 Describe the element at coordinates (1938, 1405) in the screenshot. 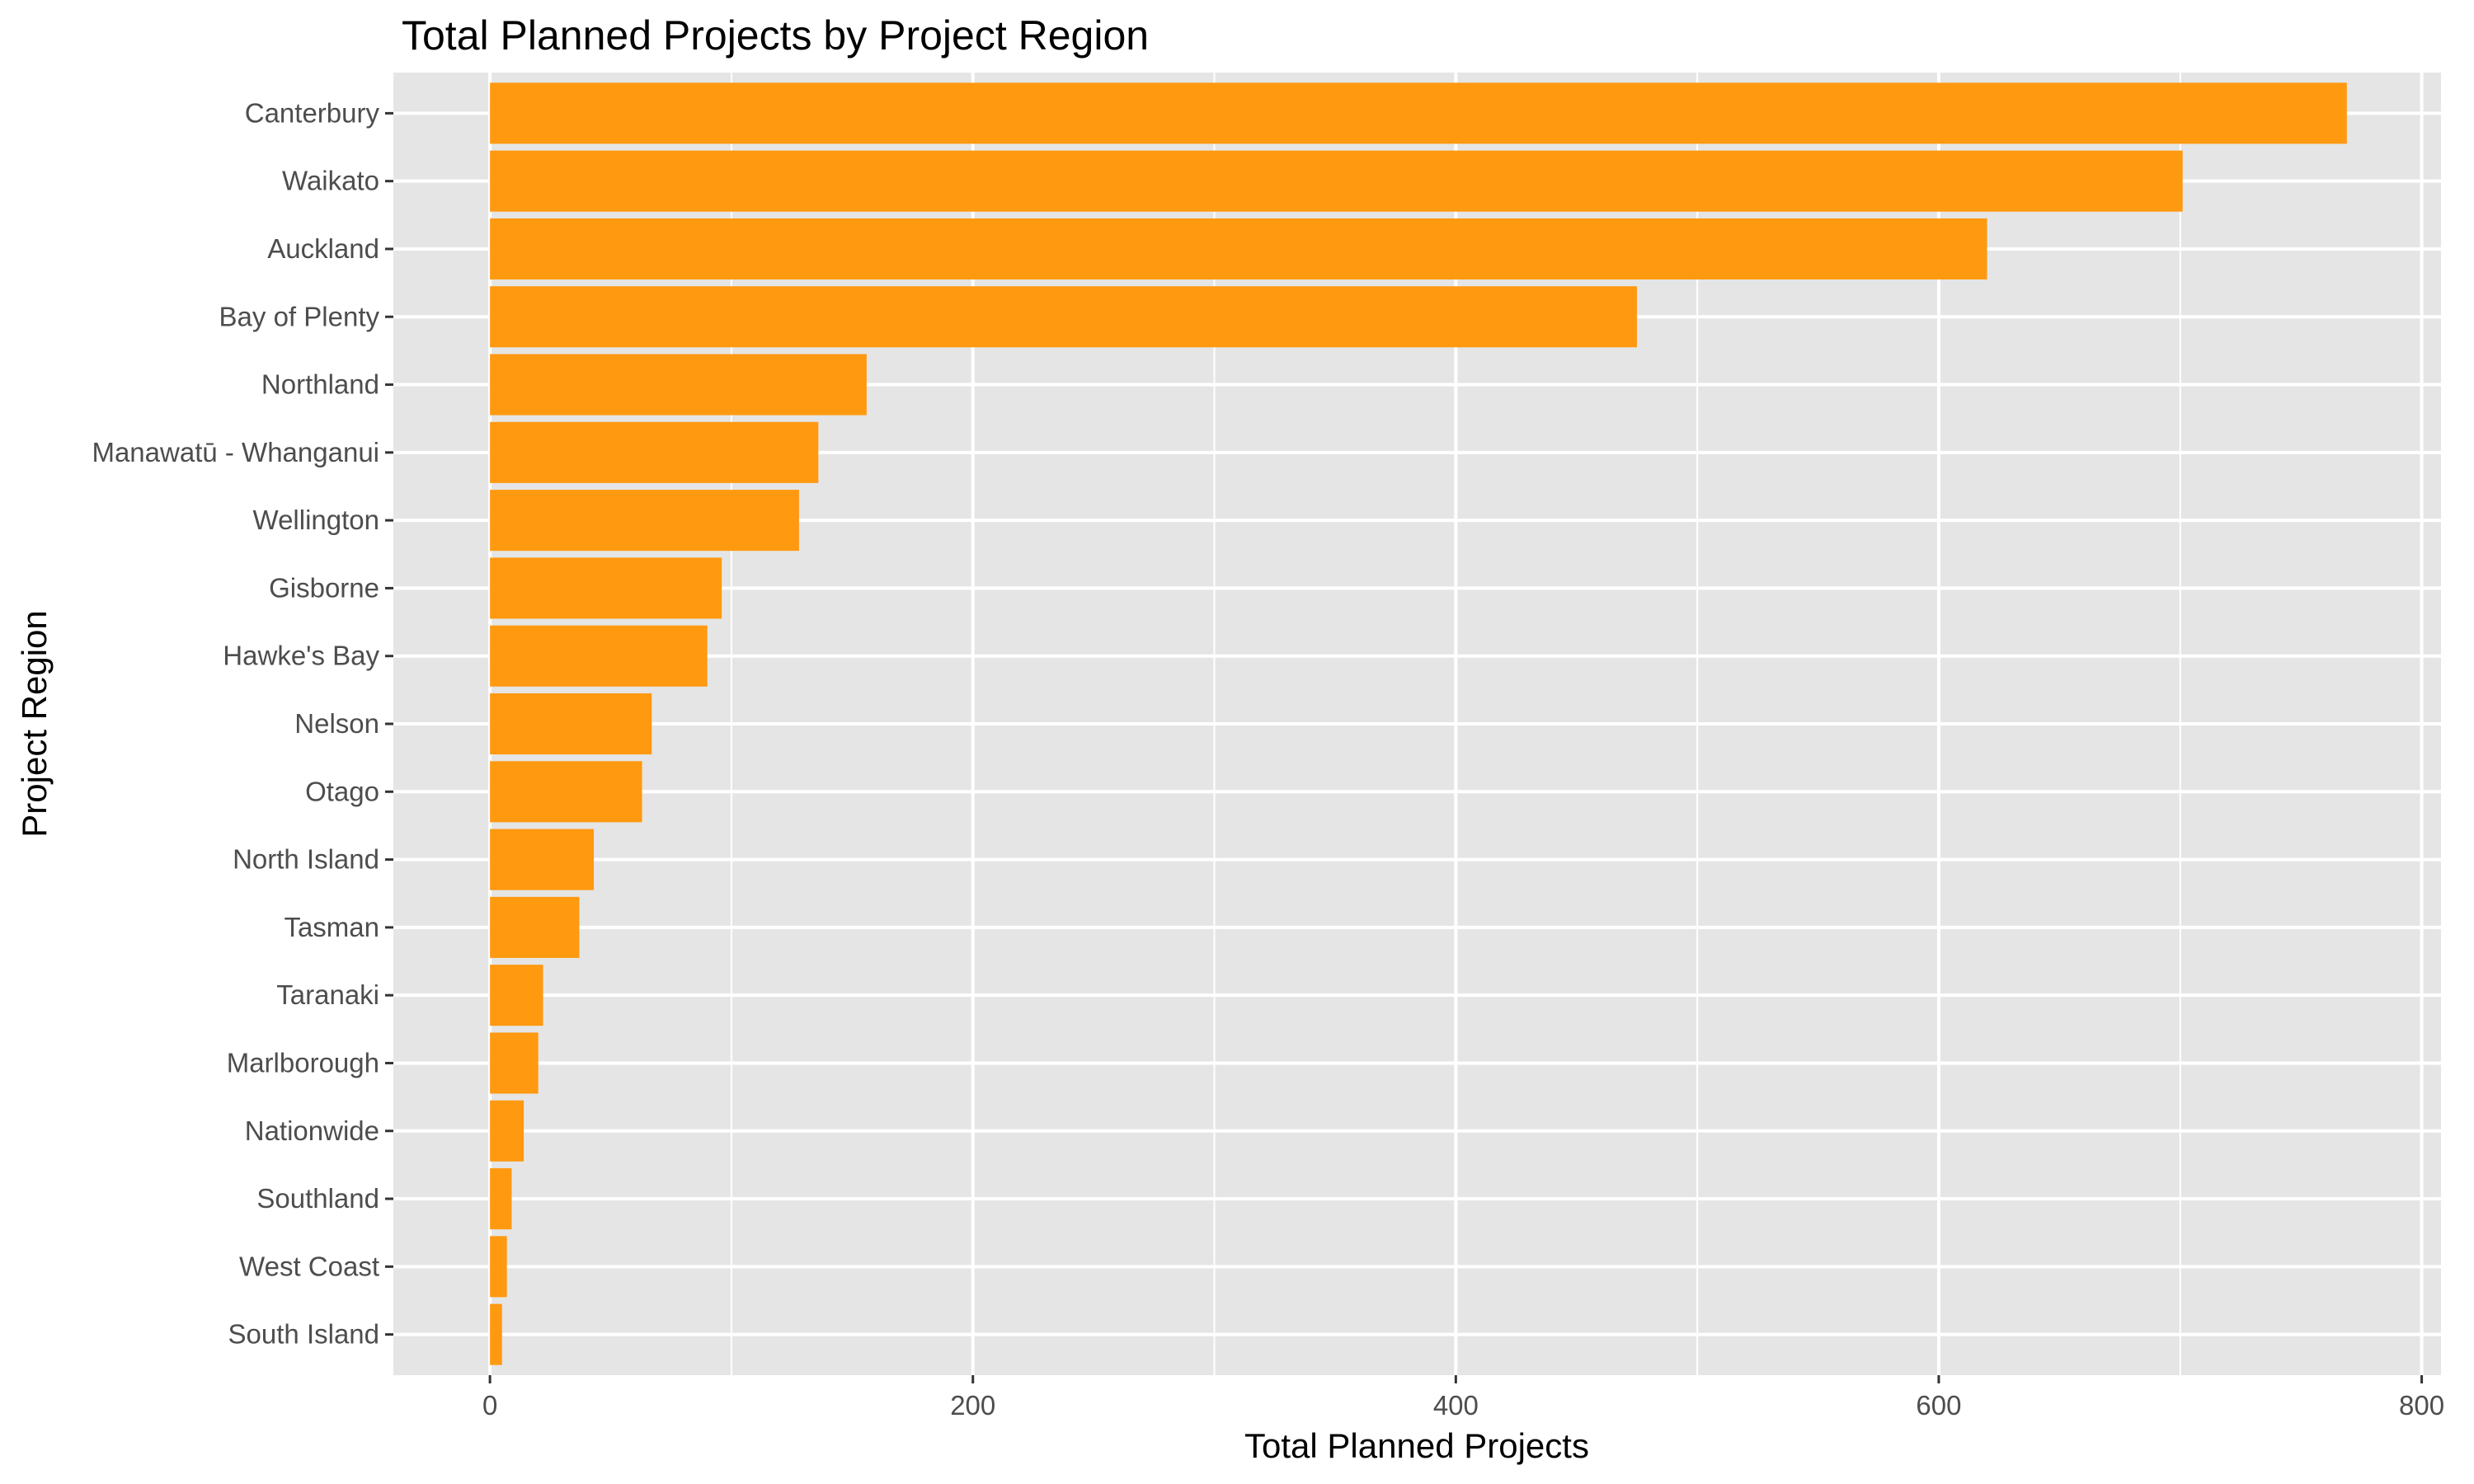

I see `x-tick-label: 600` at that location.